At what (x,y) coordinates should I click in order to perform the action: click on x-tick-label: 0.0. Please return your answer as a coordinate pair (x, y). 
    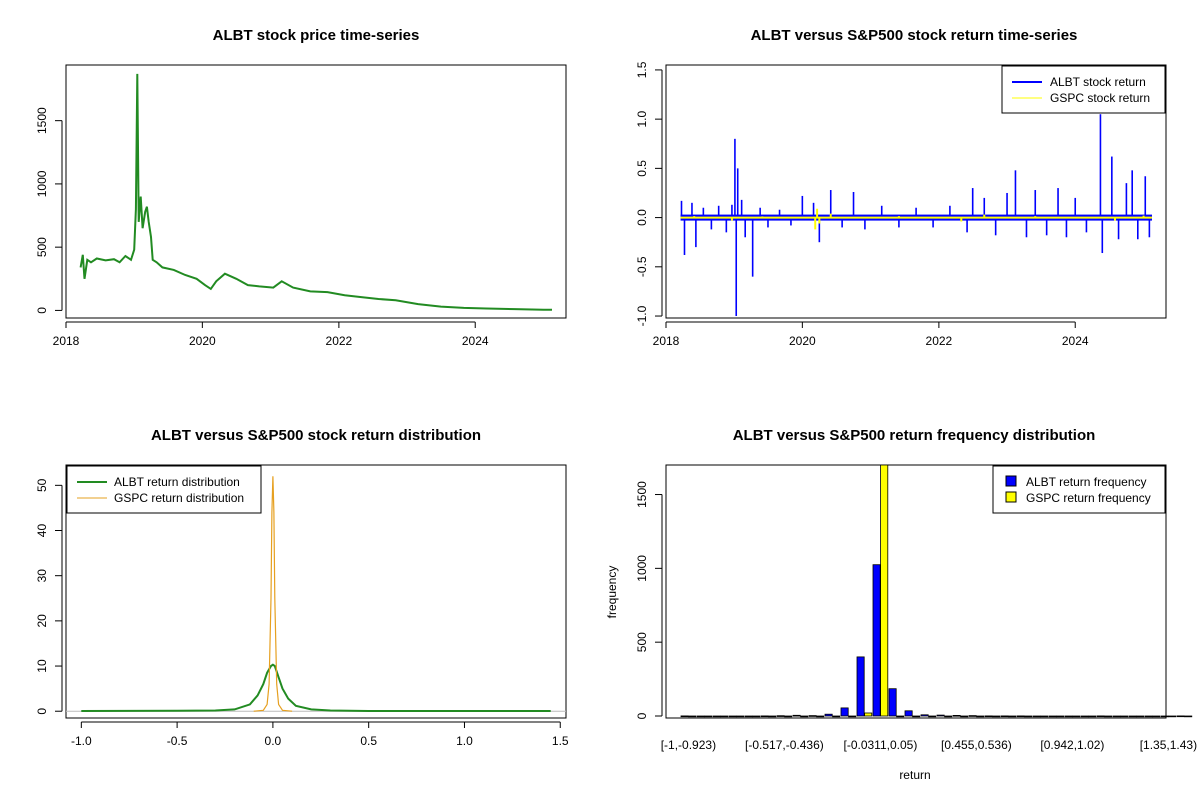
    Looking at the image, I should click on (273, 741).